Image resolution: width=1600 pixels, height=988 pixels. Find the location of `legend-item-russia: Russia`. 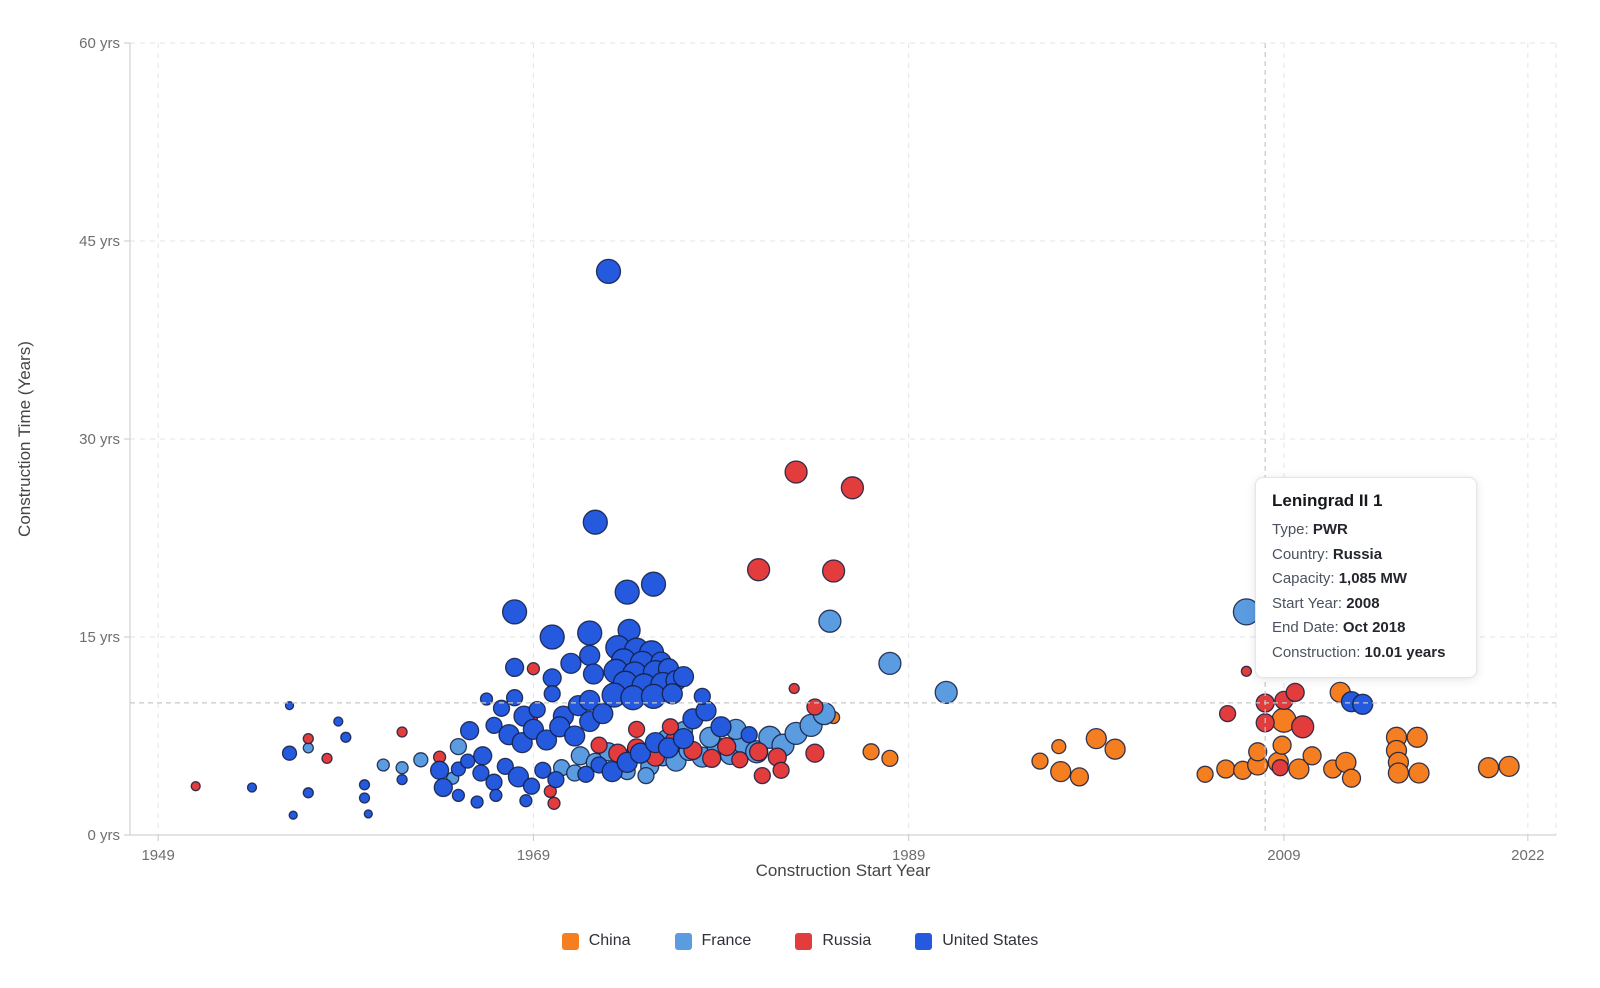

legend-item-russia: Russia is located at coordinates (833, 941).